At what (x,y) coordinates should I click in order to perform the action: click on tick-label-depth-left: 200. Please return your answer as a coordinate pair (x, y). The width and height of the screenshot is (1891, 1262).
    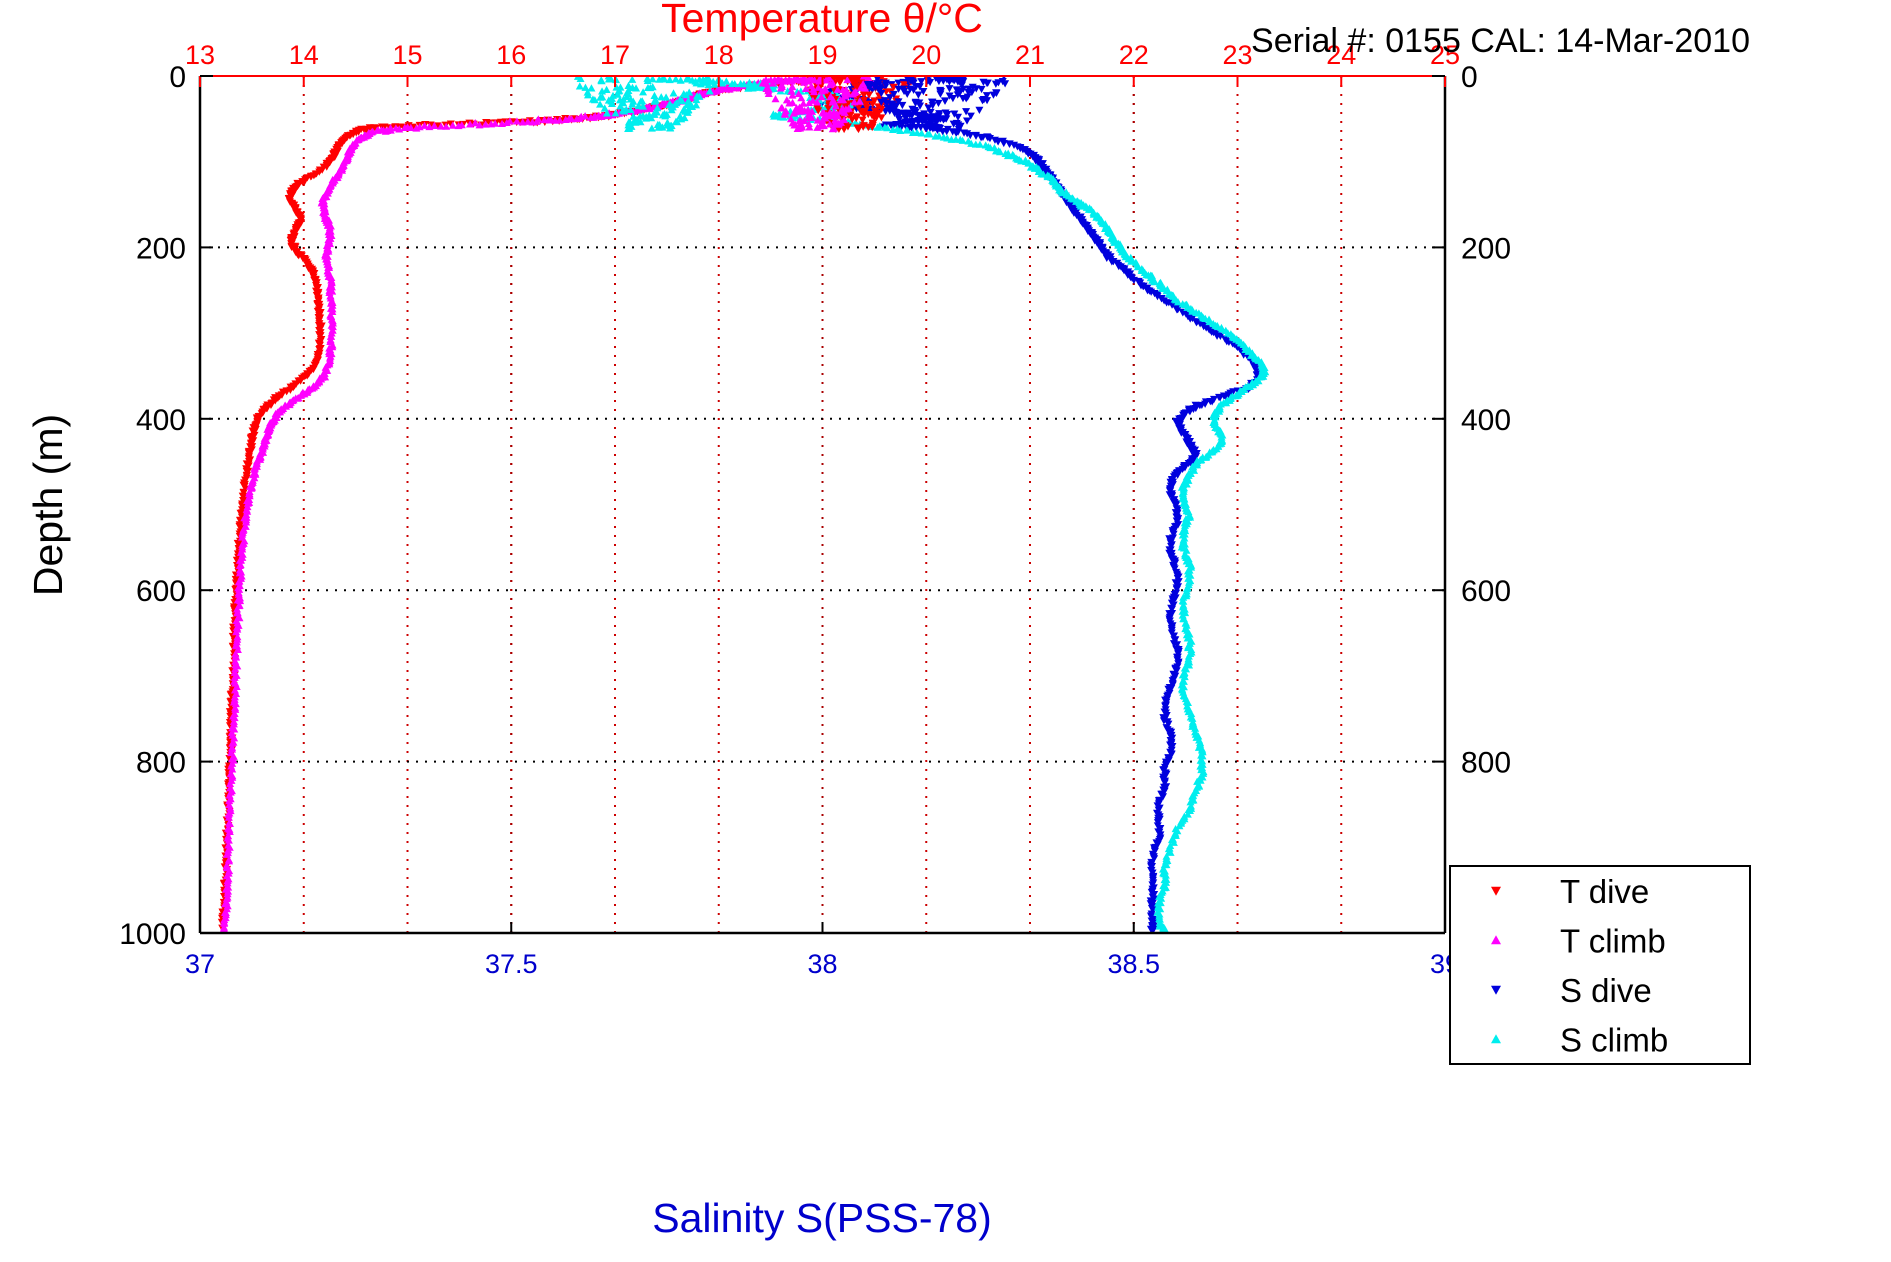
    Looking at the image, I should click on (161, 248).